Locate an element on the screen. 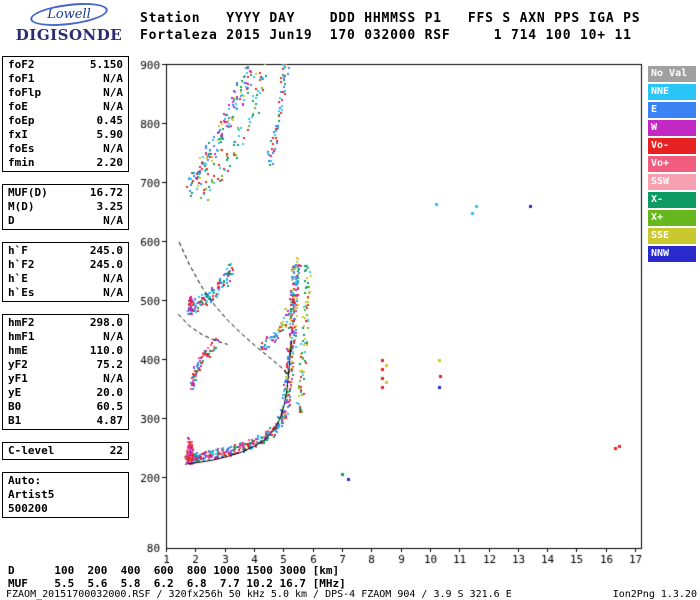 The image size is (700, 600). legend-item: W is located at coordinates (672, 128).